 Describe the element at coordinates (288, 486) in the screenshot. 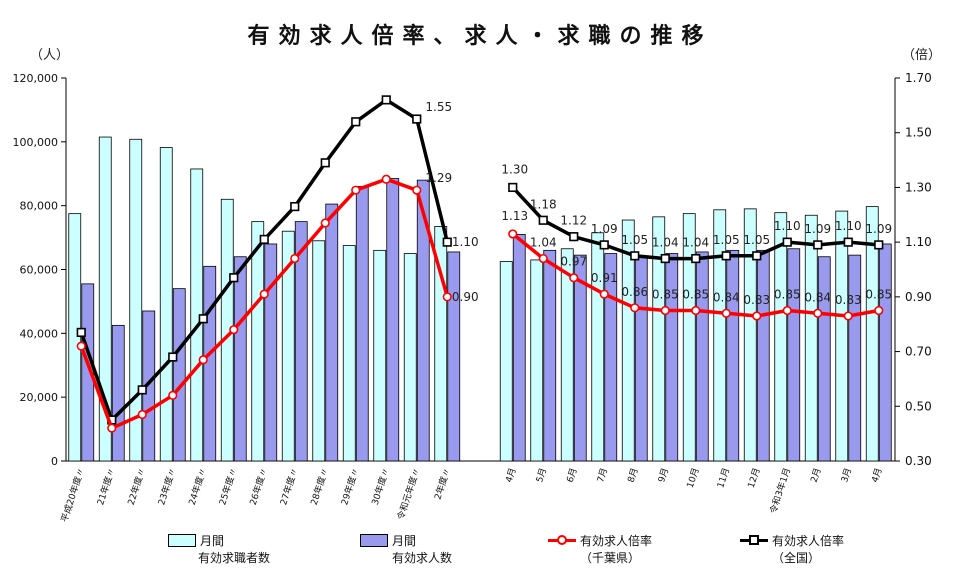

I see `x-tick-label: 27年度〃` at that location.